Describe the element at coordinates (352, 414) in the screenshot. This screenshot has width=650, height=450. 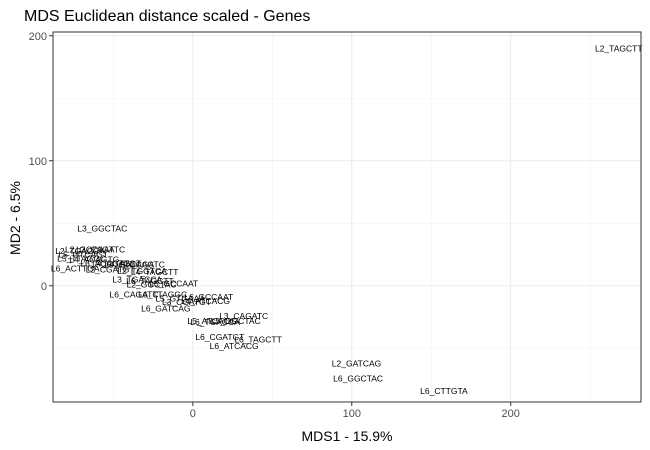
I see `x-tick-label: 100` at that location.